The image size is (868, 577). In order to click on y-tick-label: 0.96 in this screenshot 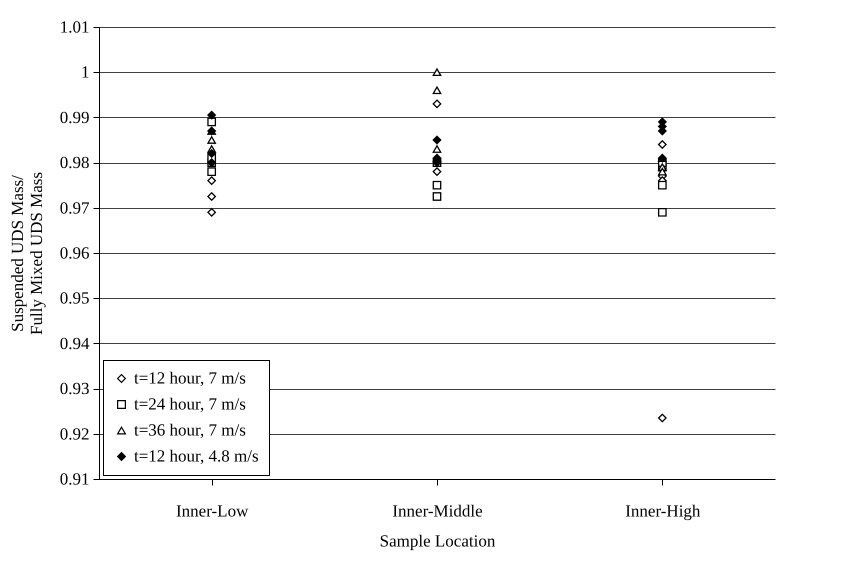, I will do `click(75, 253)`.